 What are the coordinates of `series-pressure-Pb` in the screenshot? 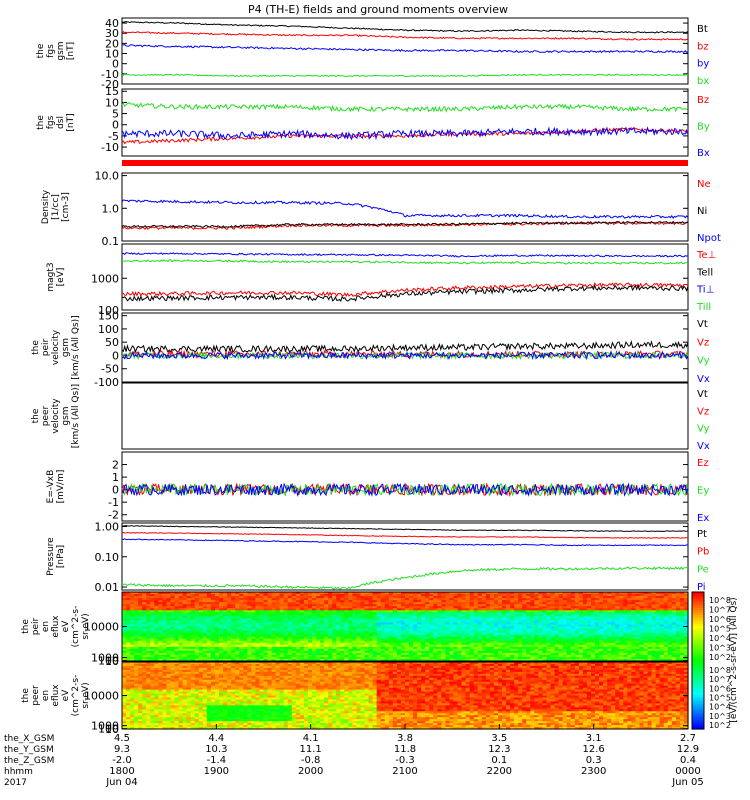 It's located at (404, 535).